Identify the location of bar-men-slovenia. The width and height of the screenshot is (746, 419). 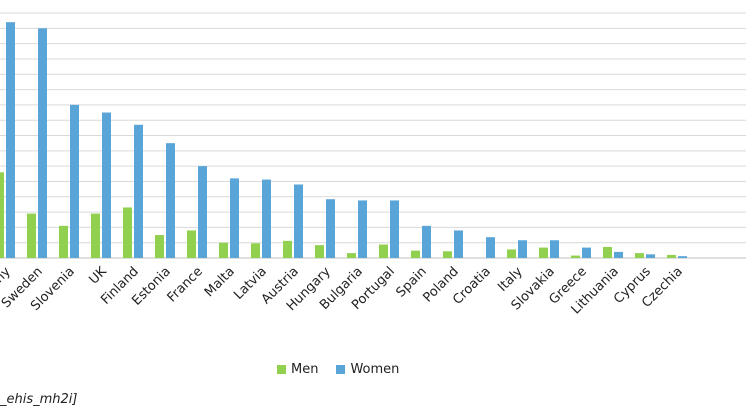
(63, 241).